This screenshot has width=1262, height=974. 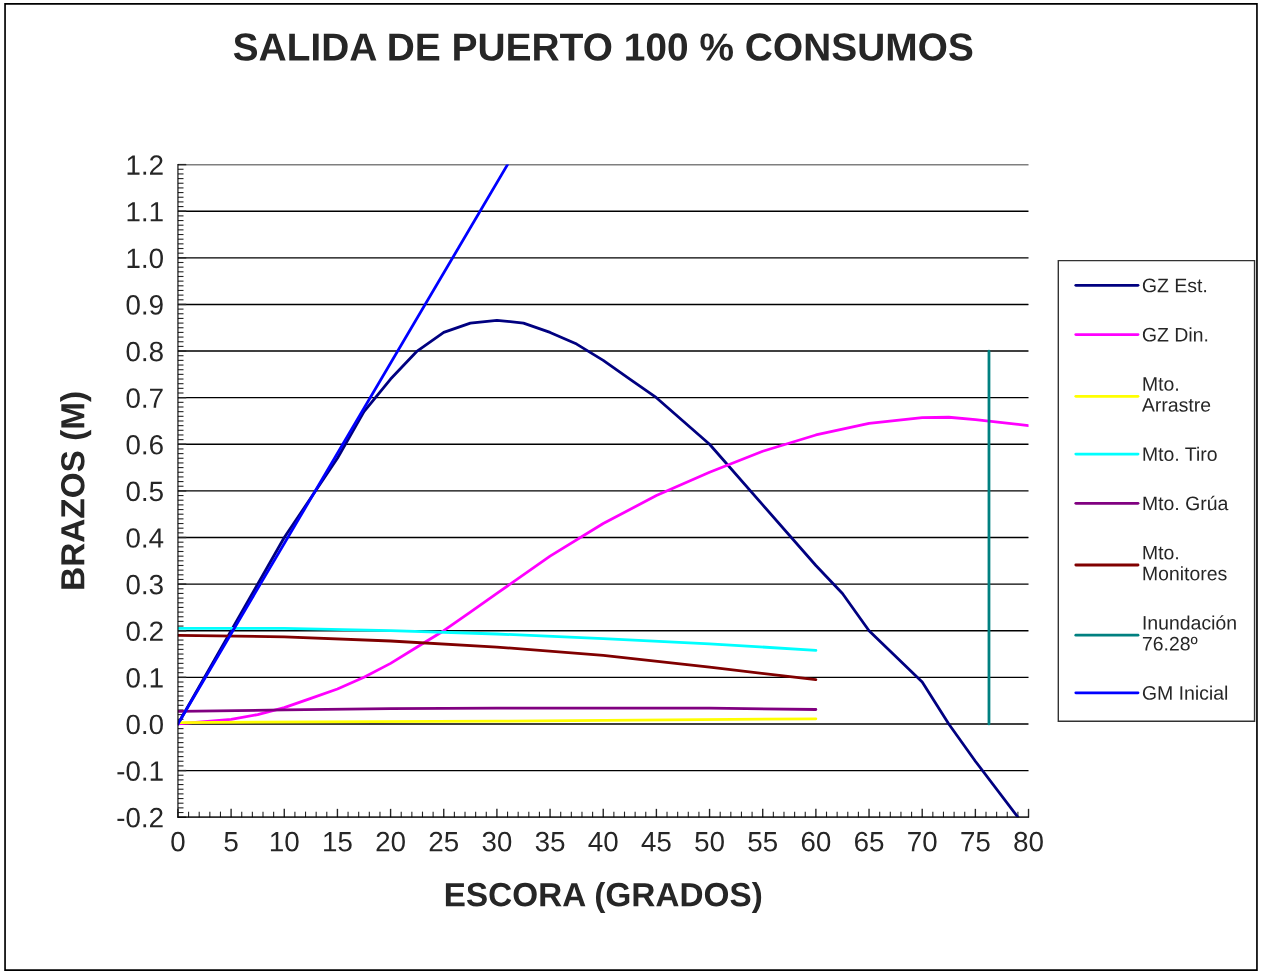 I want to click on y-tick-label: -0.2, so click(x=140, y=817).